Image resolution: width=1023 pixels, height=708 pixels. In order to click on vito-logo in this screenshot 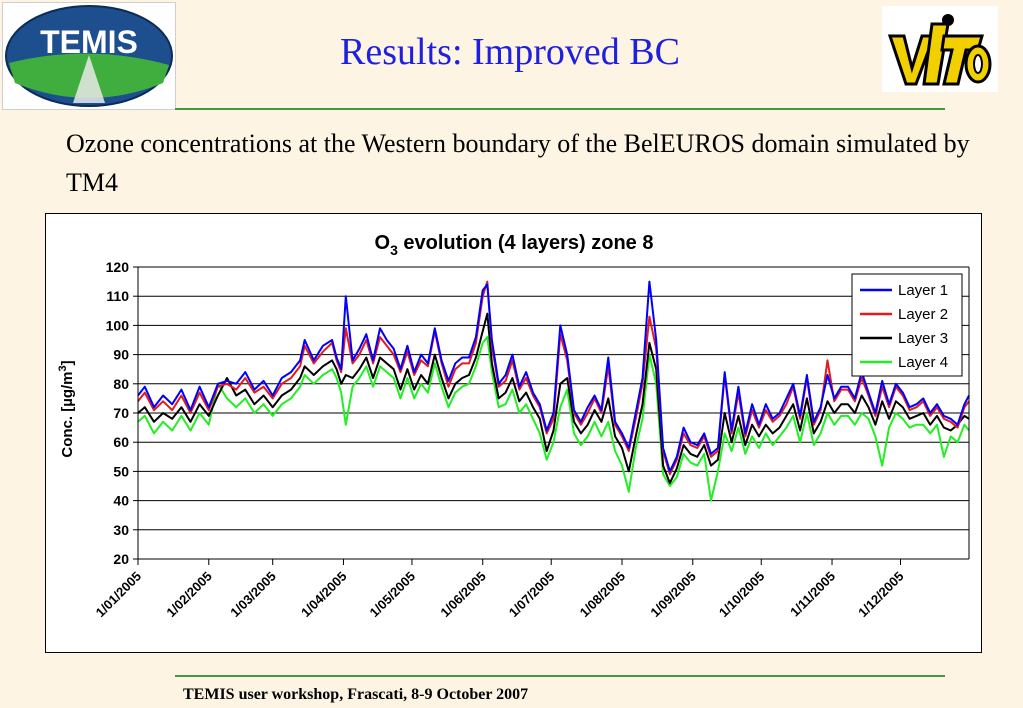, I will do `click(940, 49)`.